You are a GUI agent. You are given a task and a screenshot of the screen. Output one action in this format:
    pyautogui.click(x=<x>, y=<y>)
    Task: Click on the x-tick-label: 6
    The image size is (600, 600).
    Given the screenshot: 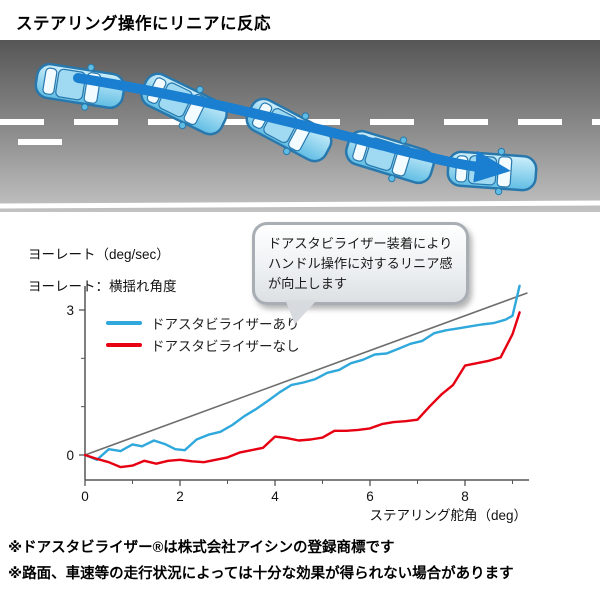 What is the action you would take?
    pyautogui.click(x=370, y=496)
    